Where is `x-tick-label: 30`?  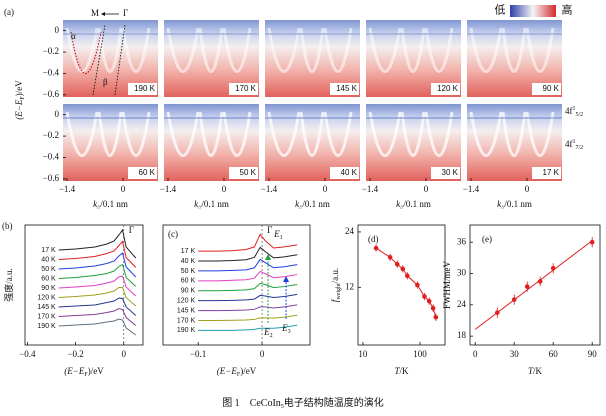 x-tick-label: 30 is located at coordinates (515, 354).